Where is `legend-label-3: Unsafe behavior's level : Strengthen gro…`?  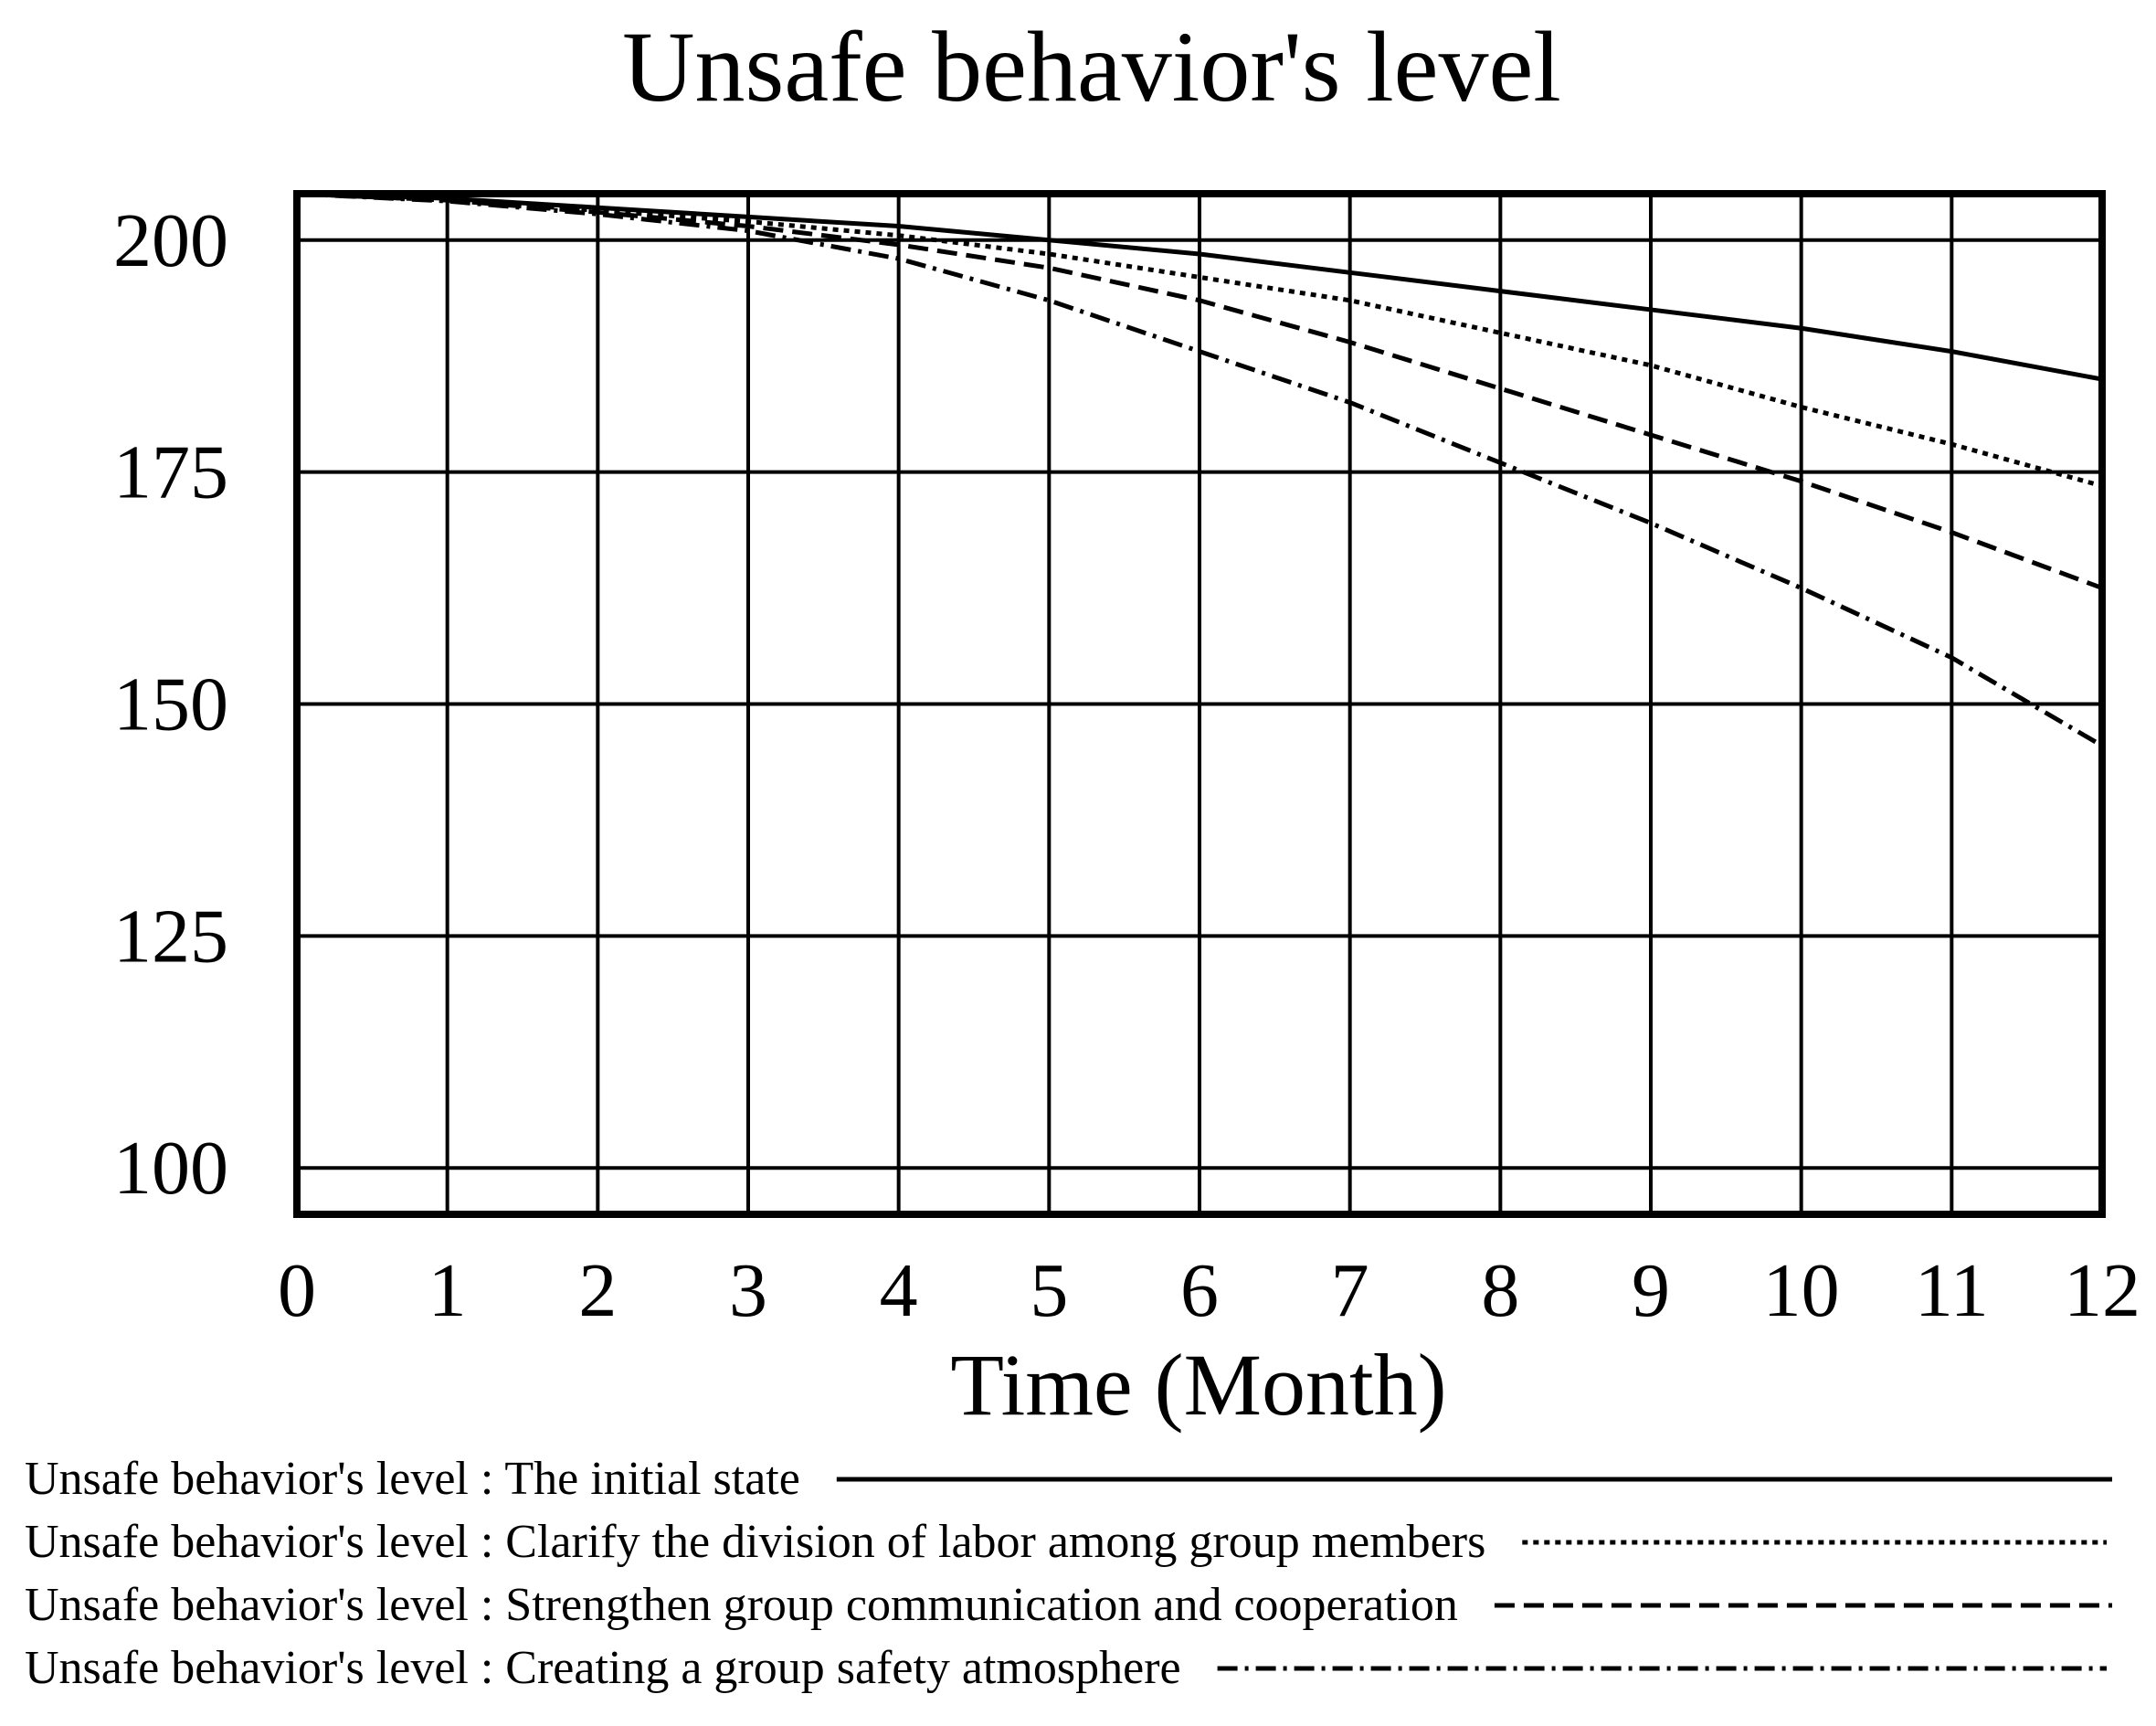
legend-label-3: Unsafe behavior's level : Strengthen gro… is located at coordinates (741, 1605).